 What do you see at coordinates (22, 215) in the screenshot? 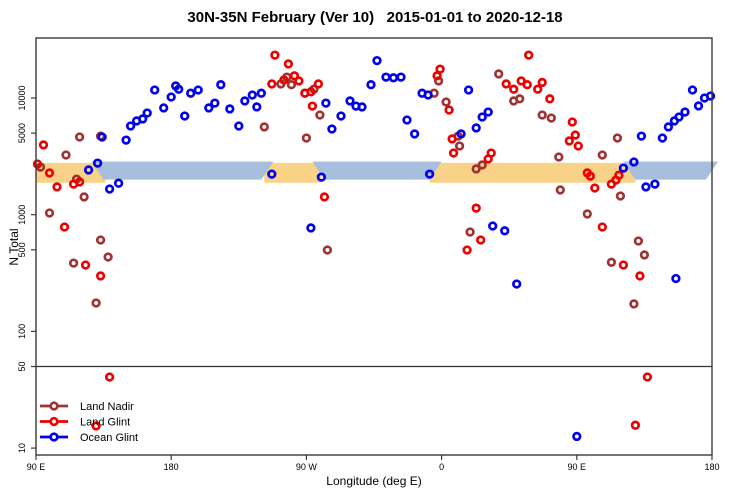
I see `y-tick-label: 1000` at bounding box center [22, 215].